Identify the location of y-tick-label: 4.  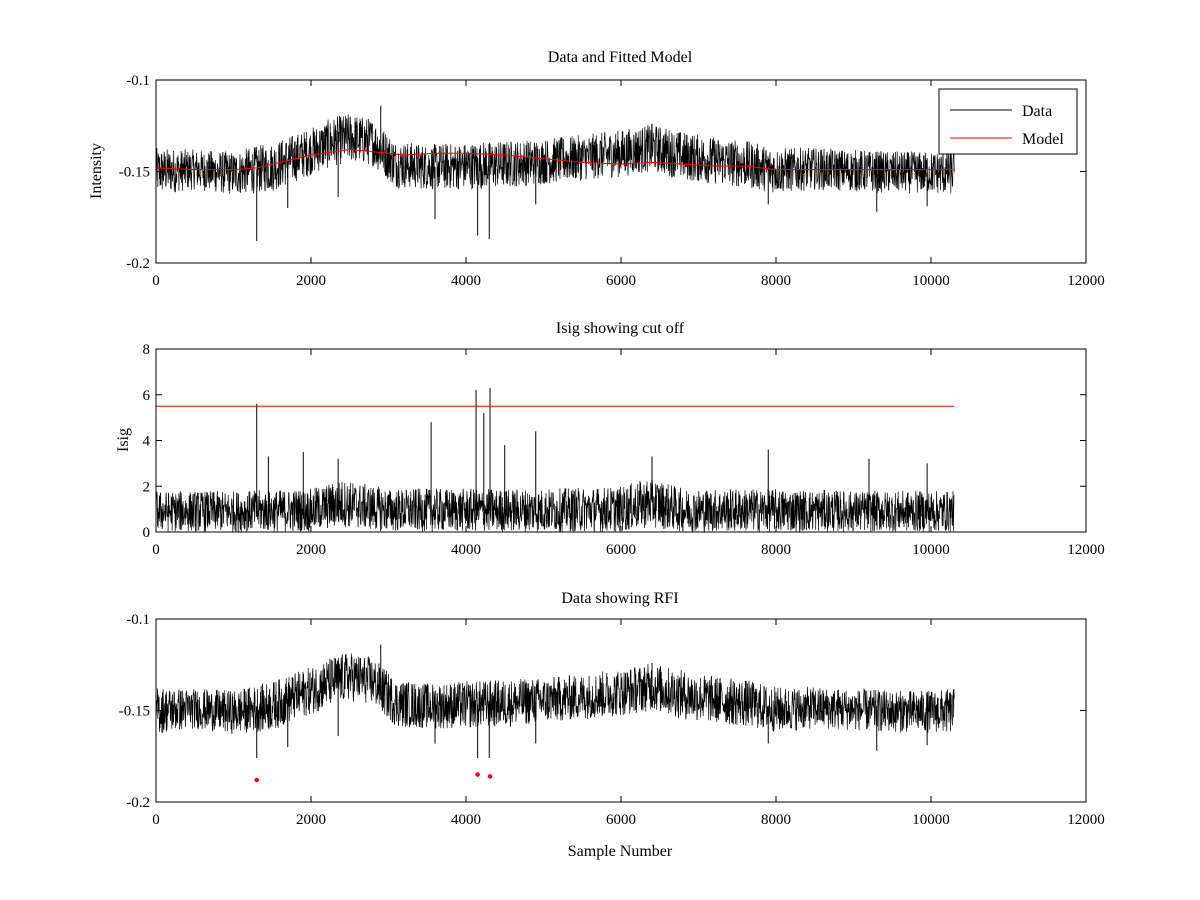
(147, 442).